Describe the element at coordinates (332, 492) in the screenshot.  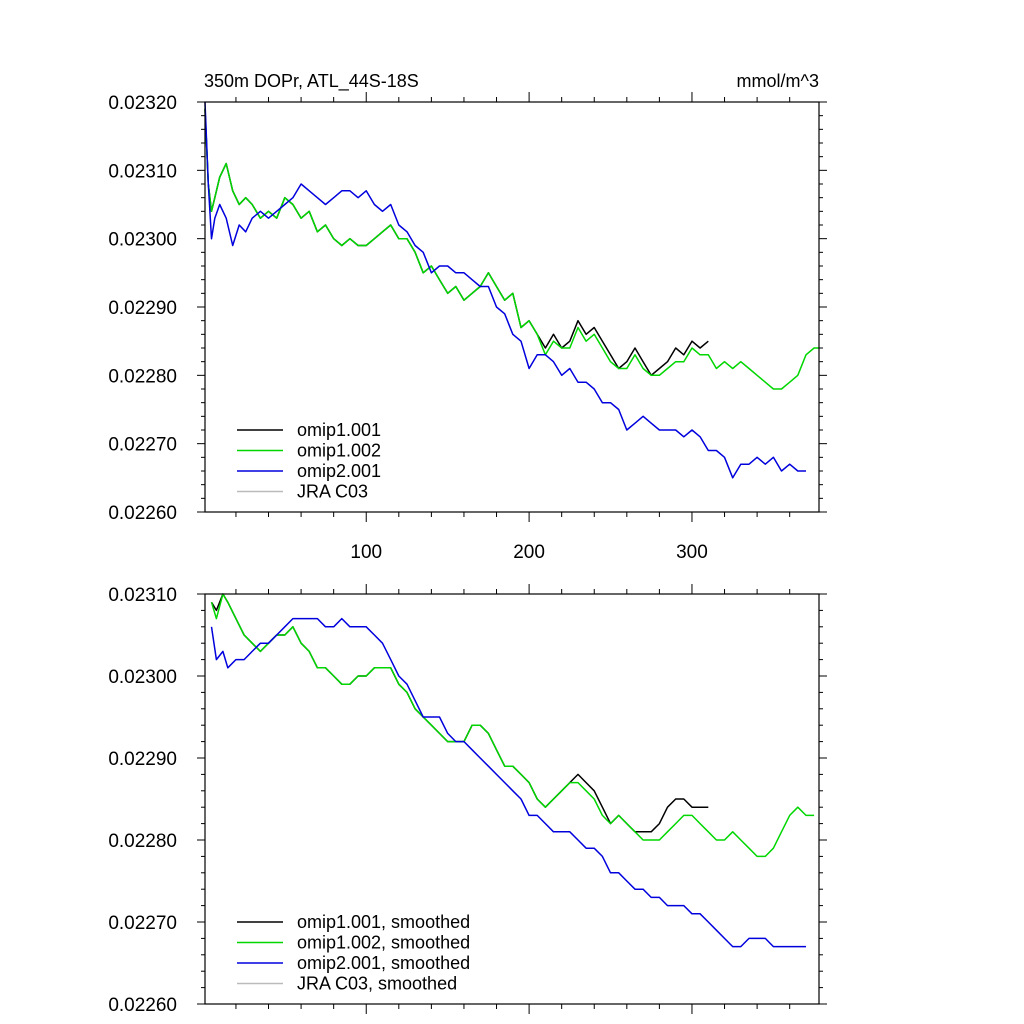
I see `legend-label: JRA C03` at that location.